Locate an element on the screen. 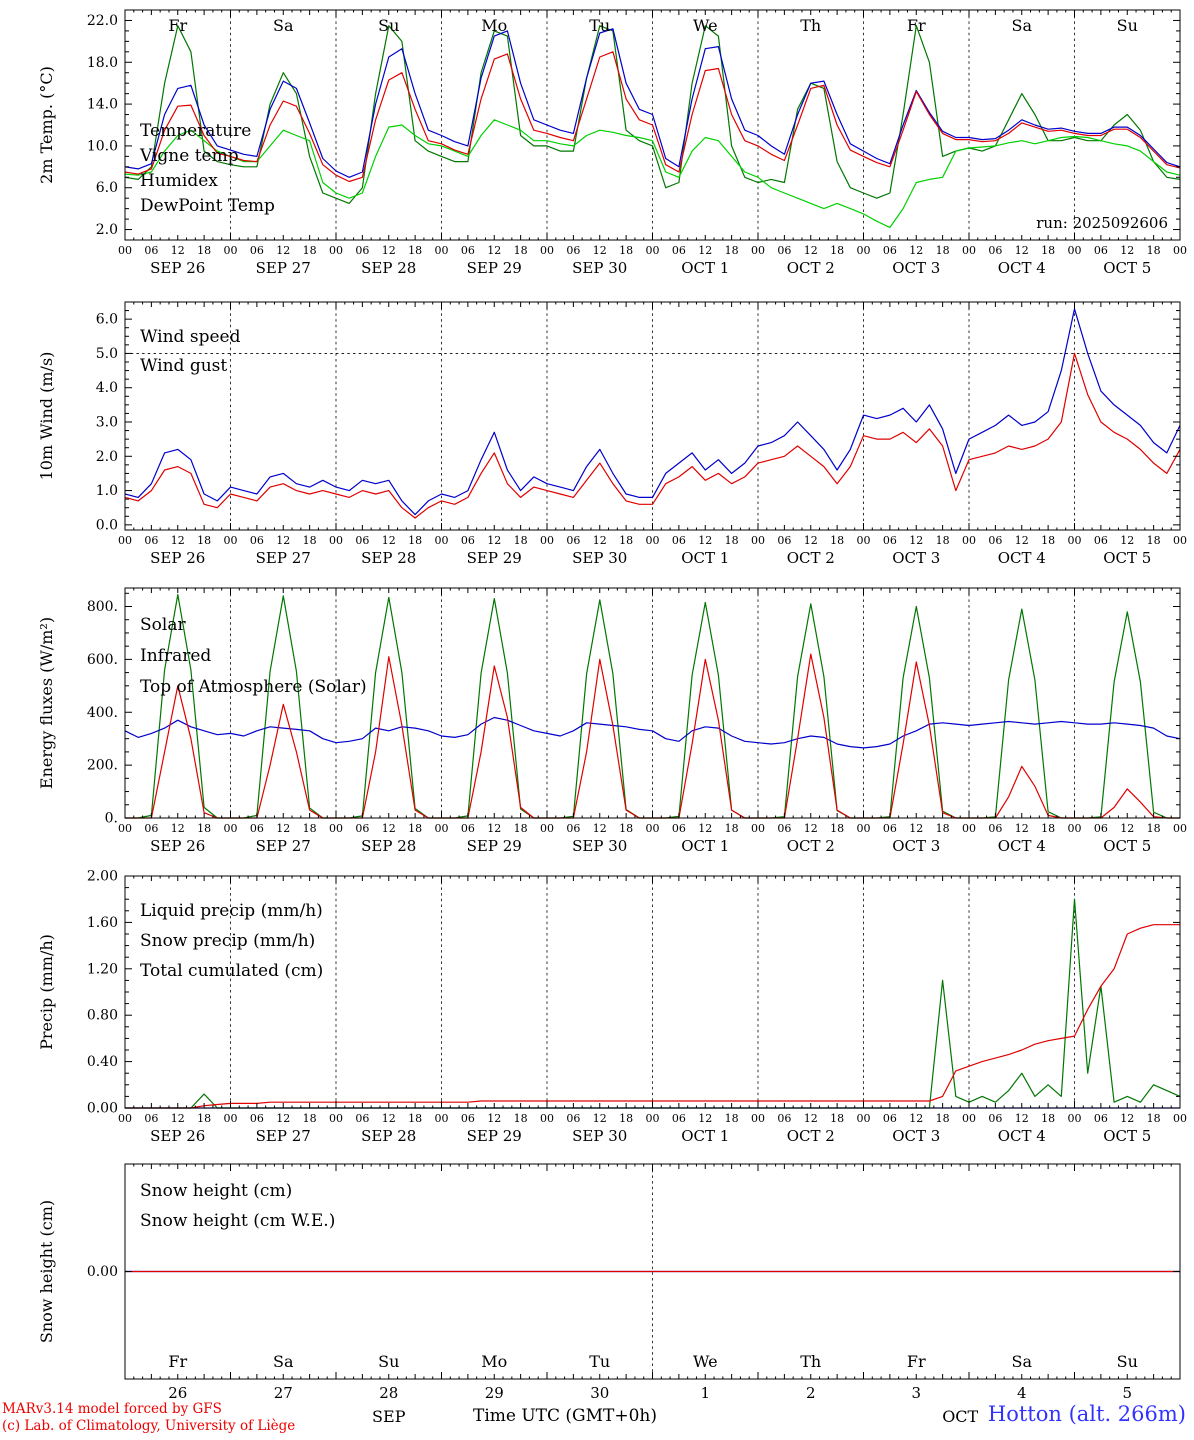  svg-text: 30 is located at coordinates (599, 1392).